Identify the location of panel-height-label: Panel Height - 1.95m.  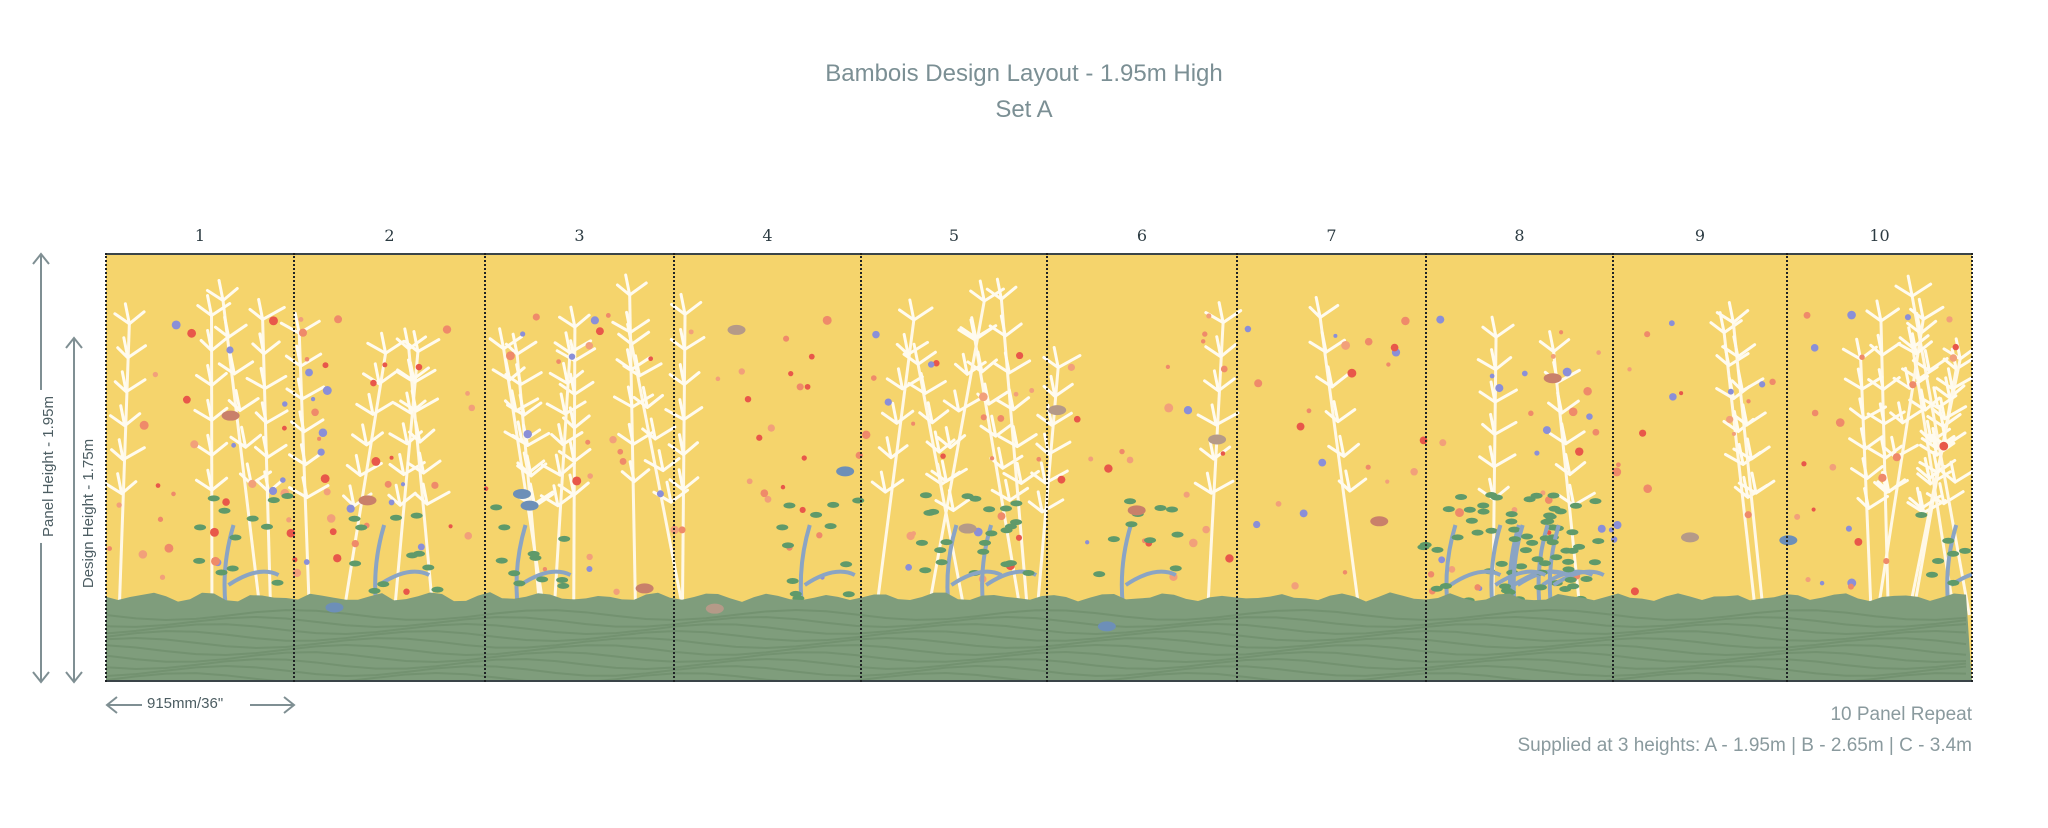
(48, 466).